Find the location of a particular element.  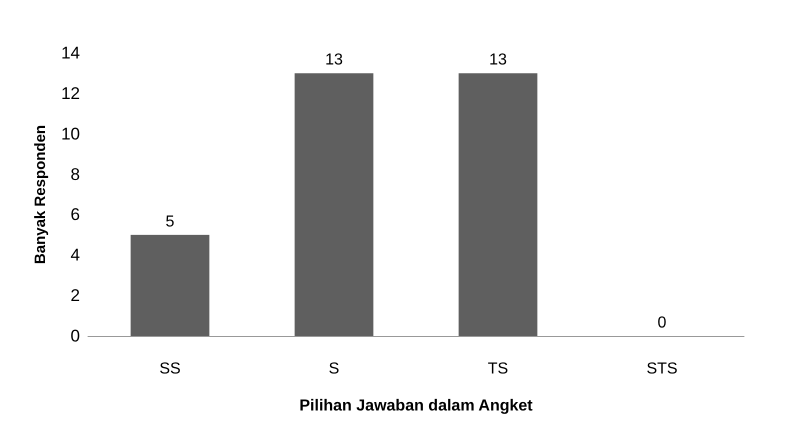

y-tick-label: 8 is located at coordinates (75, 174).